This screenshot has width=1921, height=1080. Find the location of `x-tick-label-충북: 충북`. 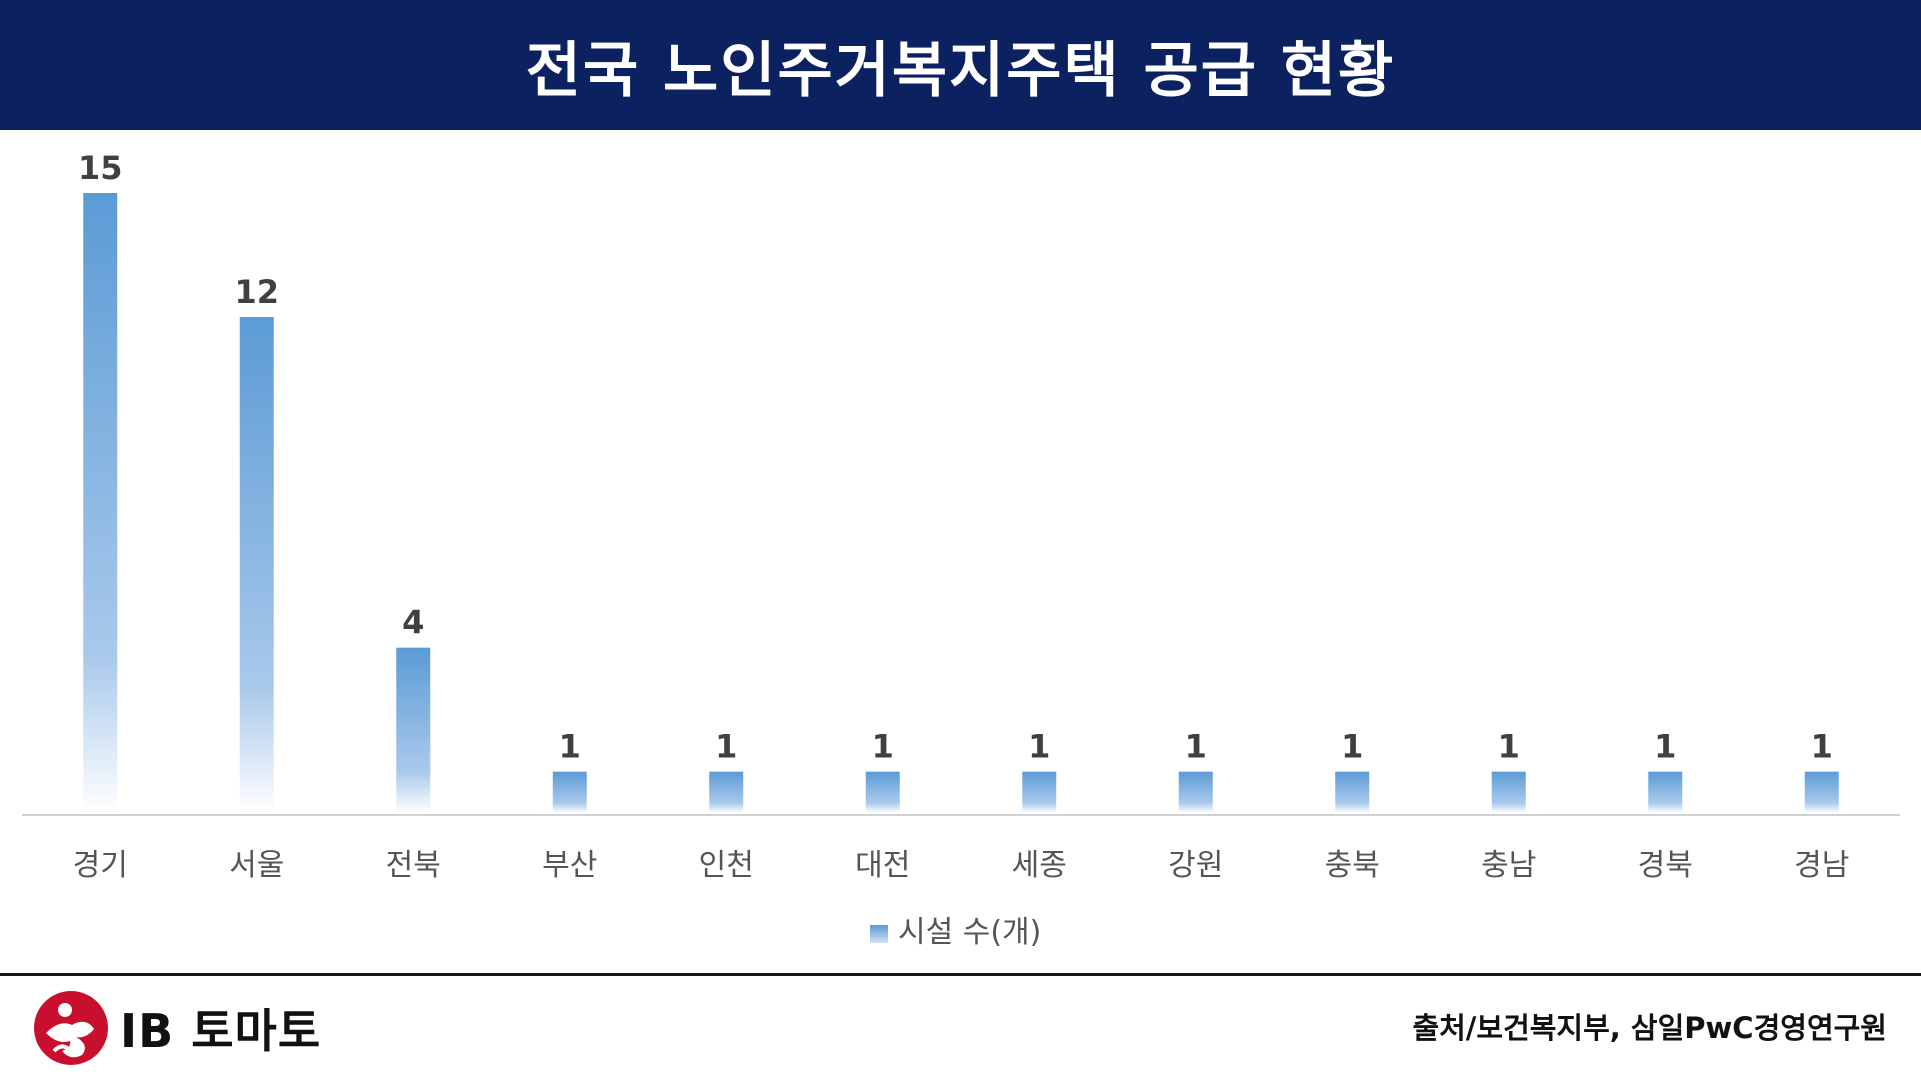

x-tick-label-충북: 충북 is located at coordinates (1352, 865).